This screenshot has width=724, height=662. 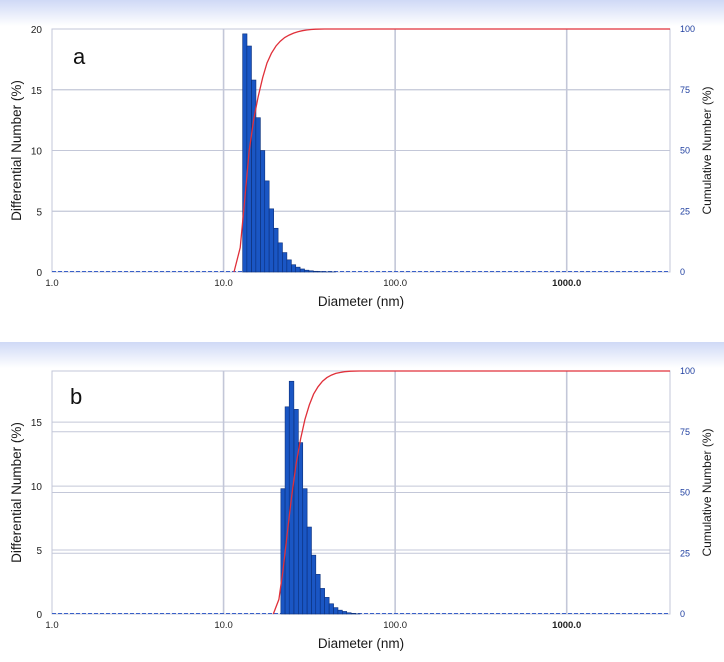 I want to click on chart-b-y-right-tick-label: 25, so click(x=685, y=553).